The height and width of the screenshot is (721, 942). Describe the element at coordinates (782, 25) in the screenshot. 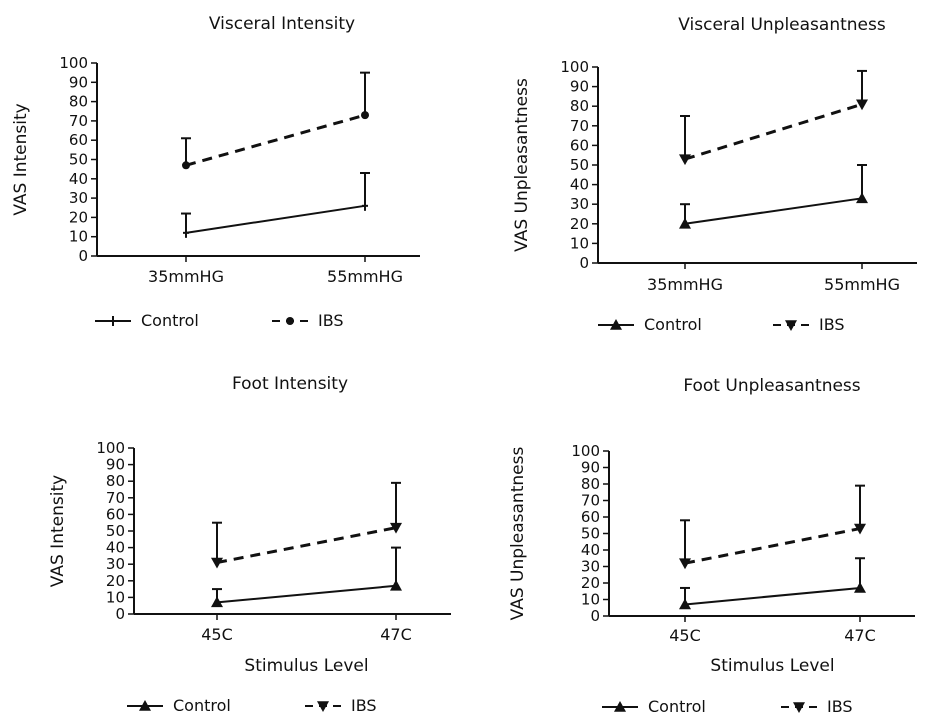

I see `chart-title: Visceral Unpleasantness` at that location.